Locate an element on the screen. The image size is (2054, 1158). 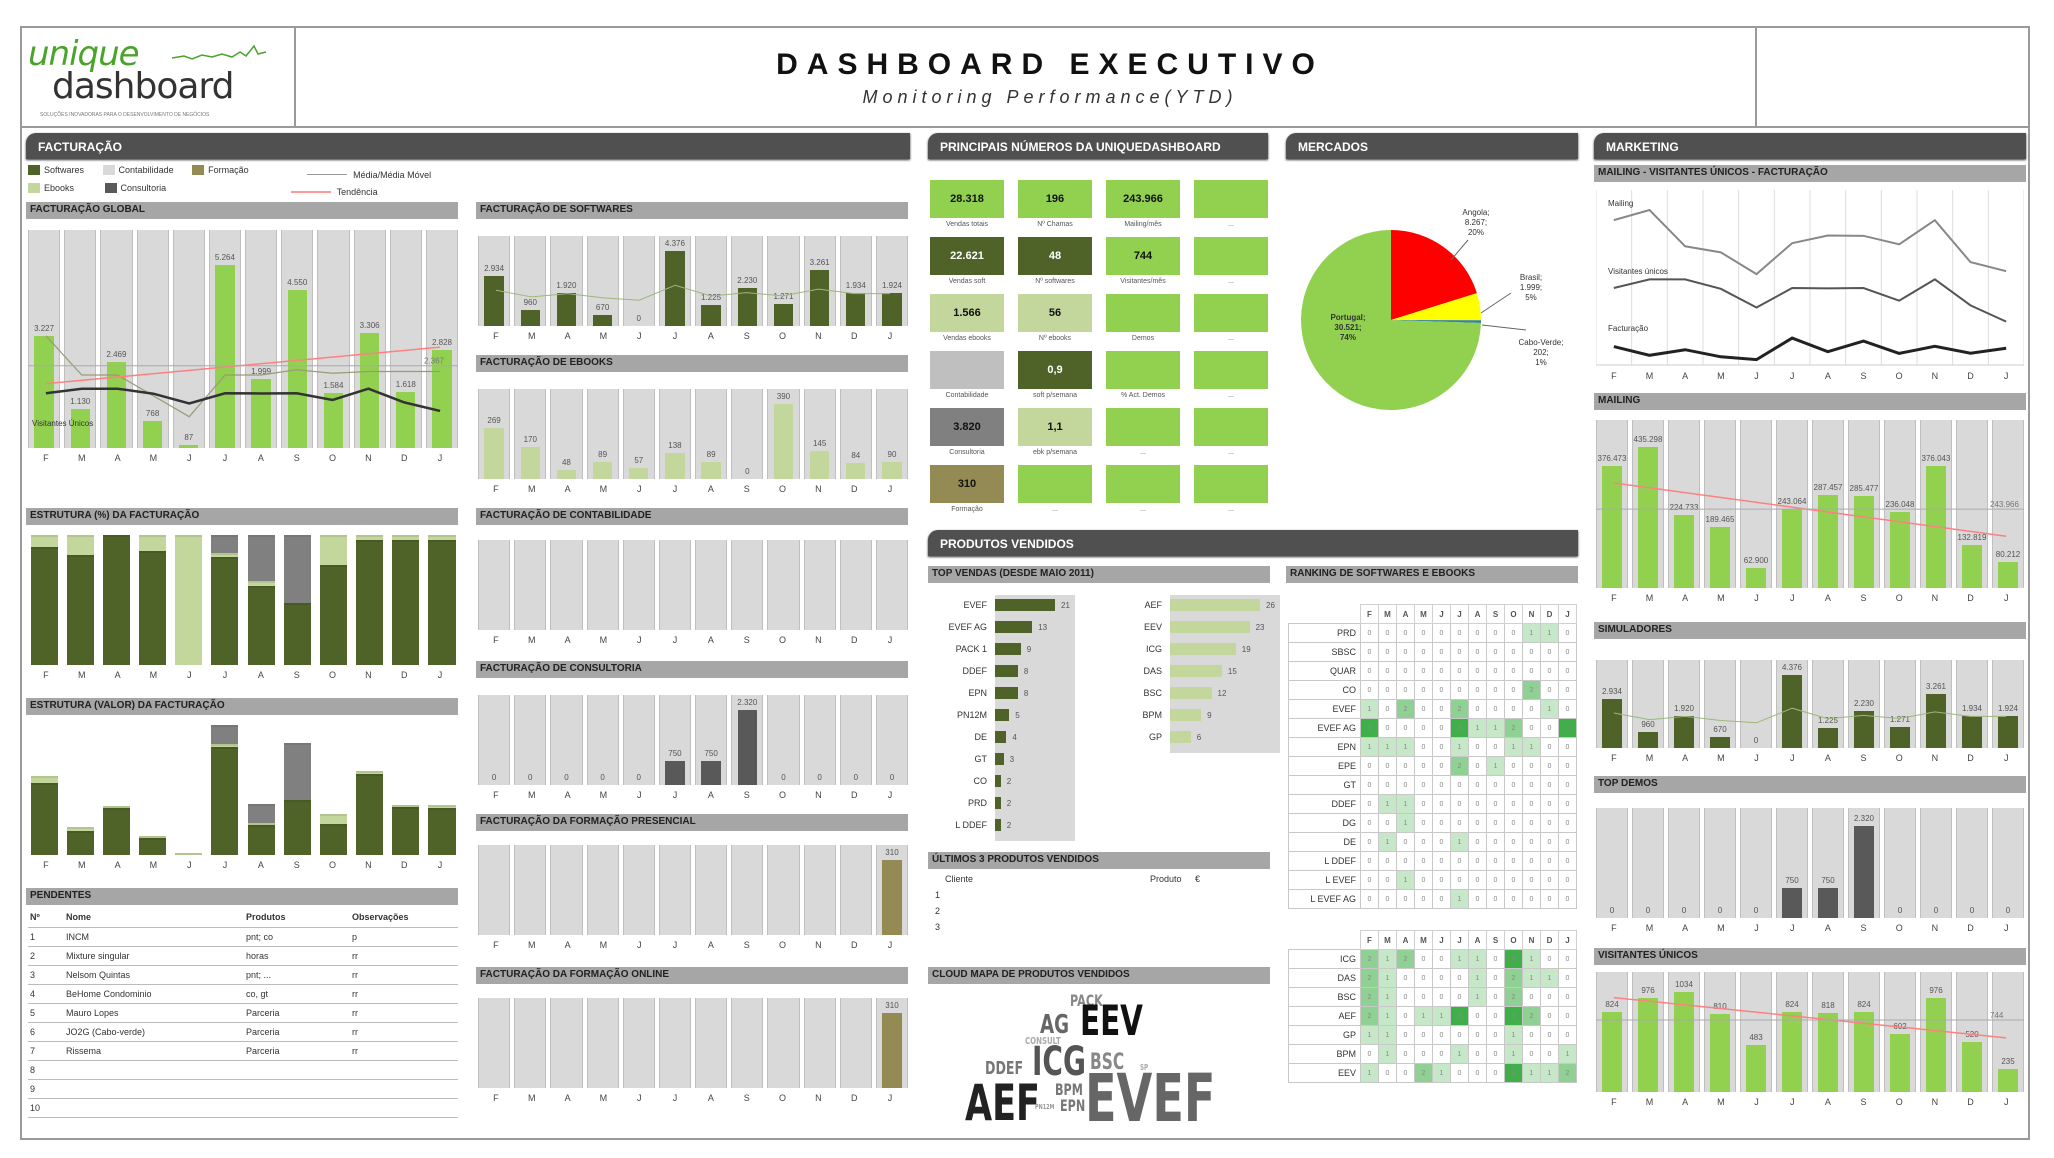
svg-text: J is located at coordinates (1792, 376).